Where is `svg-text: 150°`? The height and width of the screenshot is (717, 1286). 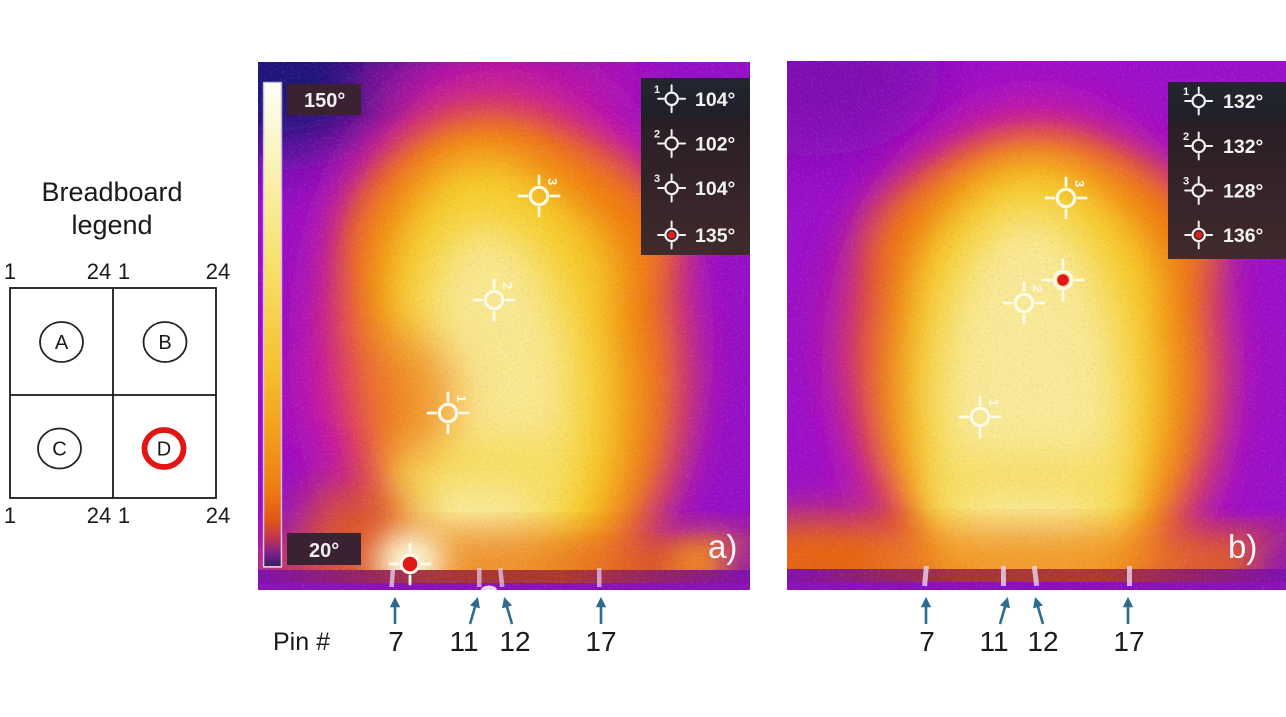 svg-text: 150° is located at coordinates (324, 101).